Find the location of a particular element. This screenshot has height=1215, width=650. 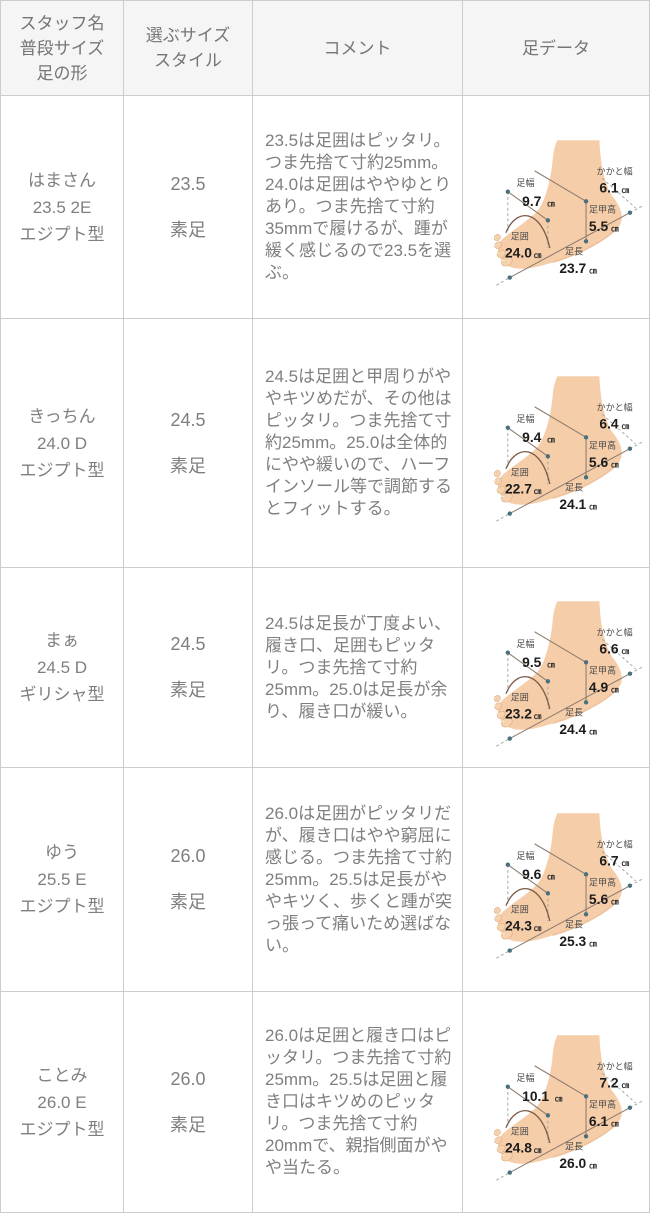

instep-height-label: 足甲高 is located at coordinates (602, 1104).